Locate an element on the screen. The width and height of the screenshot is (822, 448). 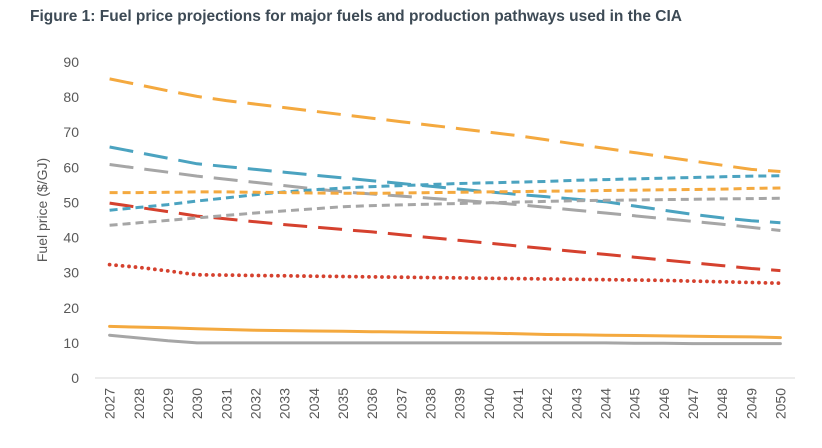
x-tick-label: 2038 is located at coordinates (430, 403).